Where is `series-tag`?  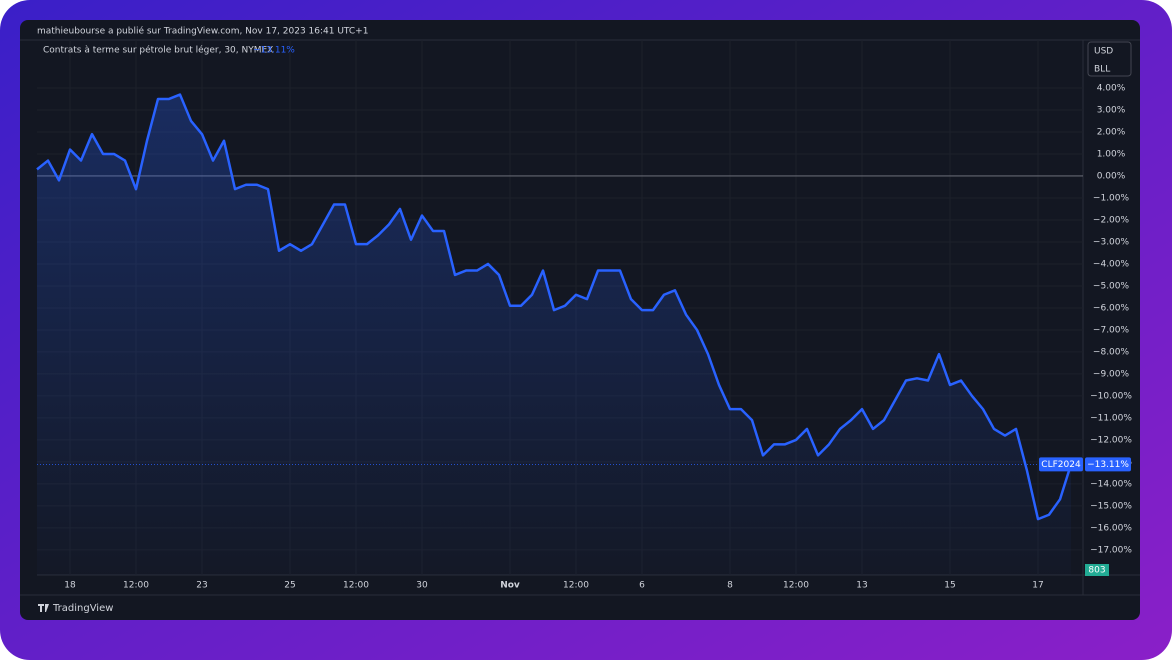 series-tag is located at coordinates (1061, 464).